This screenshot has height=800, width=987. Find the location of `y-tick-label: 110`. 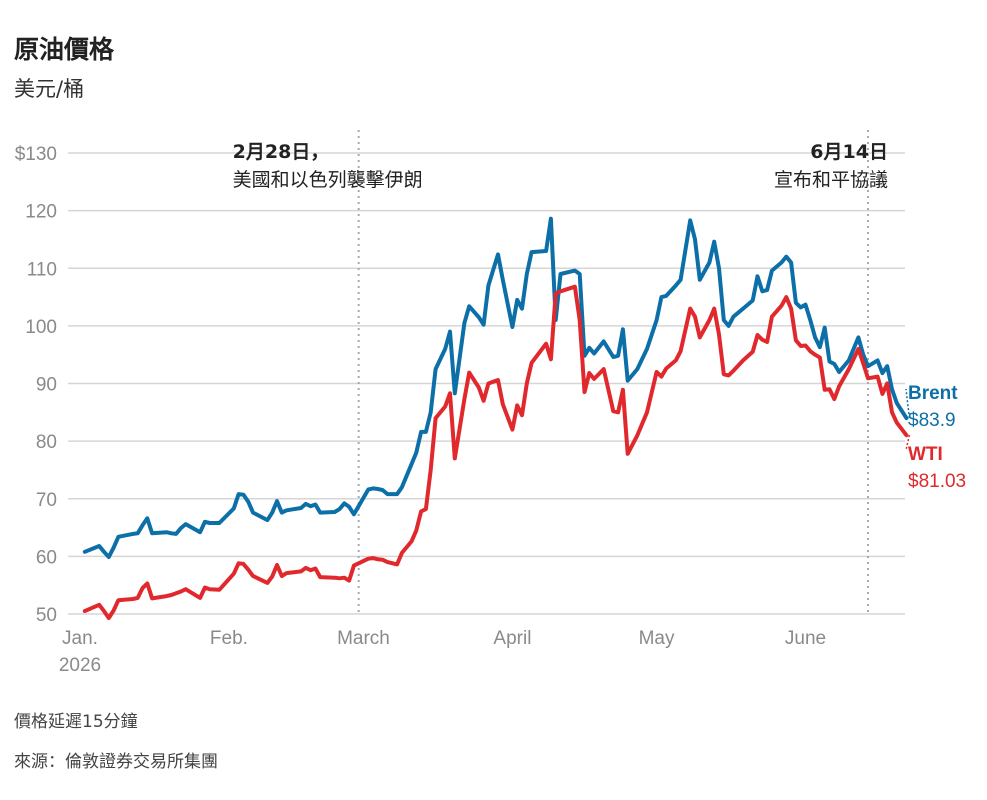

y-tick-label: 110 is located at coordinates (42, 269).